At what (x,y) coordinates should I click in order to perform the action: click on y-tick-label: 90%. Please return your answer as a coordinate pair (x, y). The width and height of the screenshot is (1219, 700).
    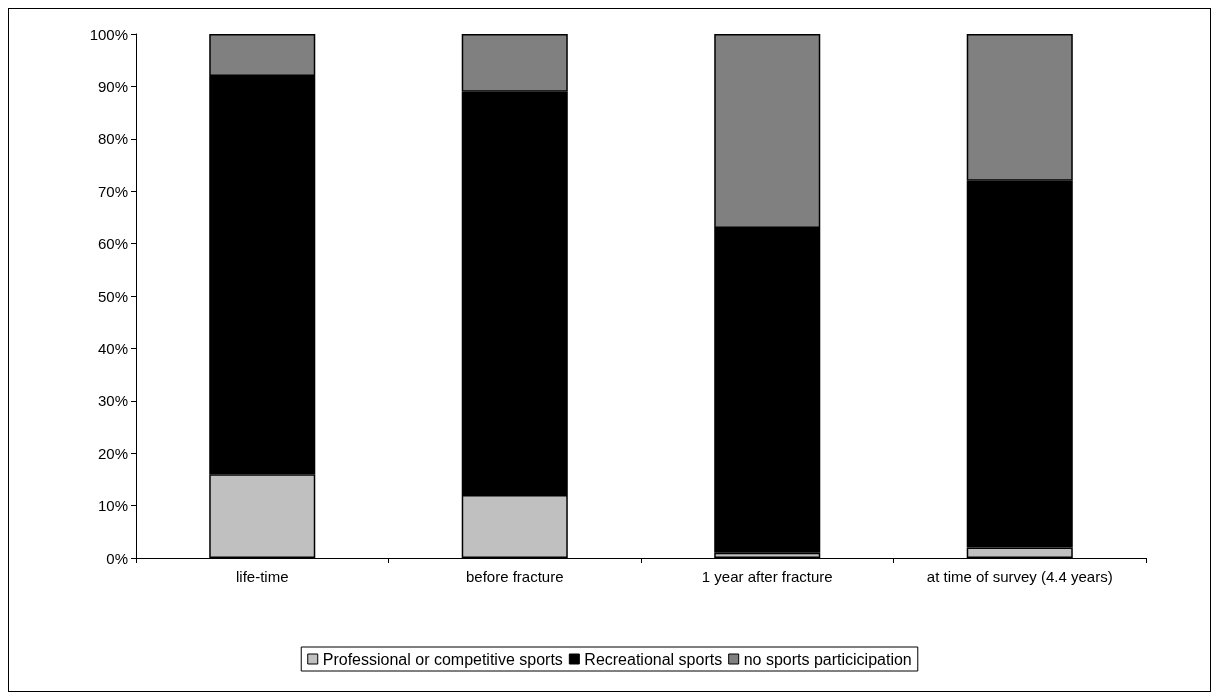
    Looking at the image, I should click on (112, 86).